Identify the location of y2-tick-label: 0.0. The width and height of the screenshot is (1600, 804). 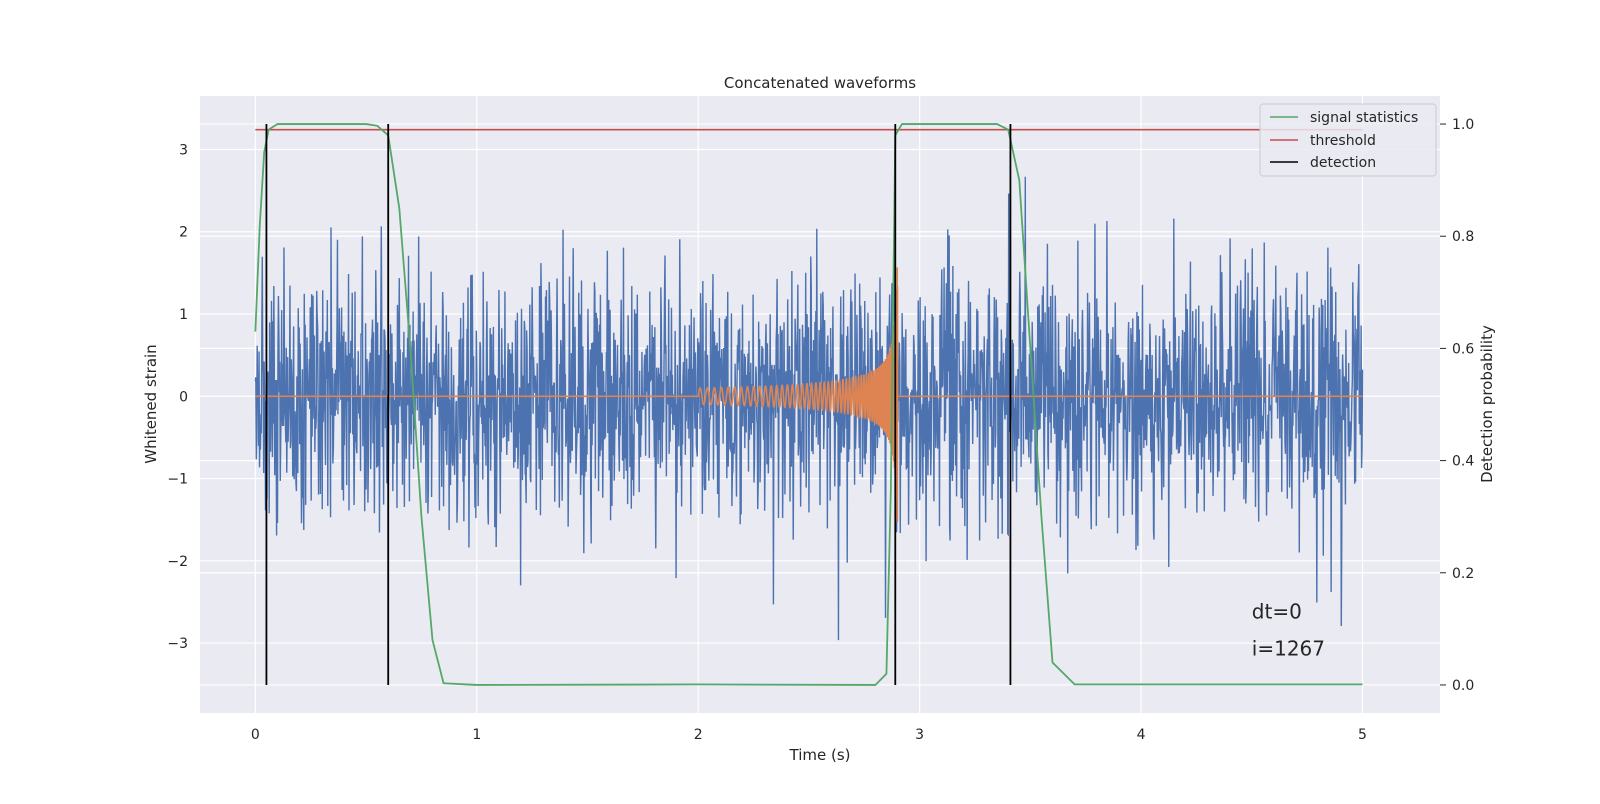
(1463, 686).